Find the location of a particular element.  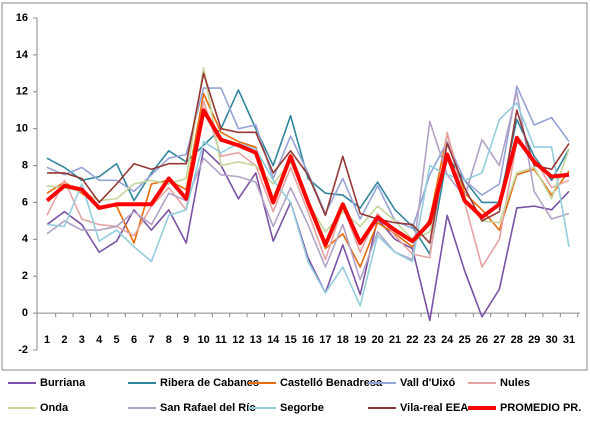

x-tick-label: 4 is located at coordinates (99, 340).